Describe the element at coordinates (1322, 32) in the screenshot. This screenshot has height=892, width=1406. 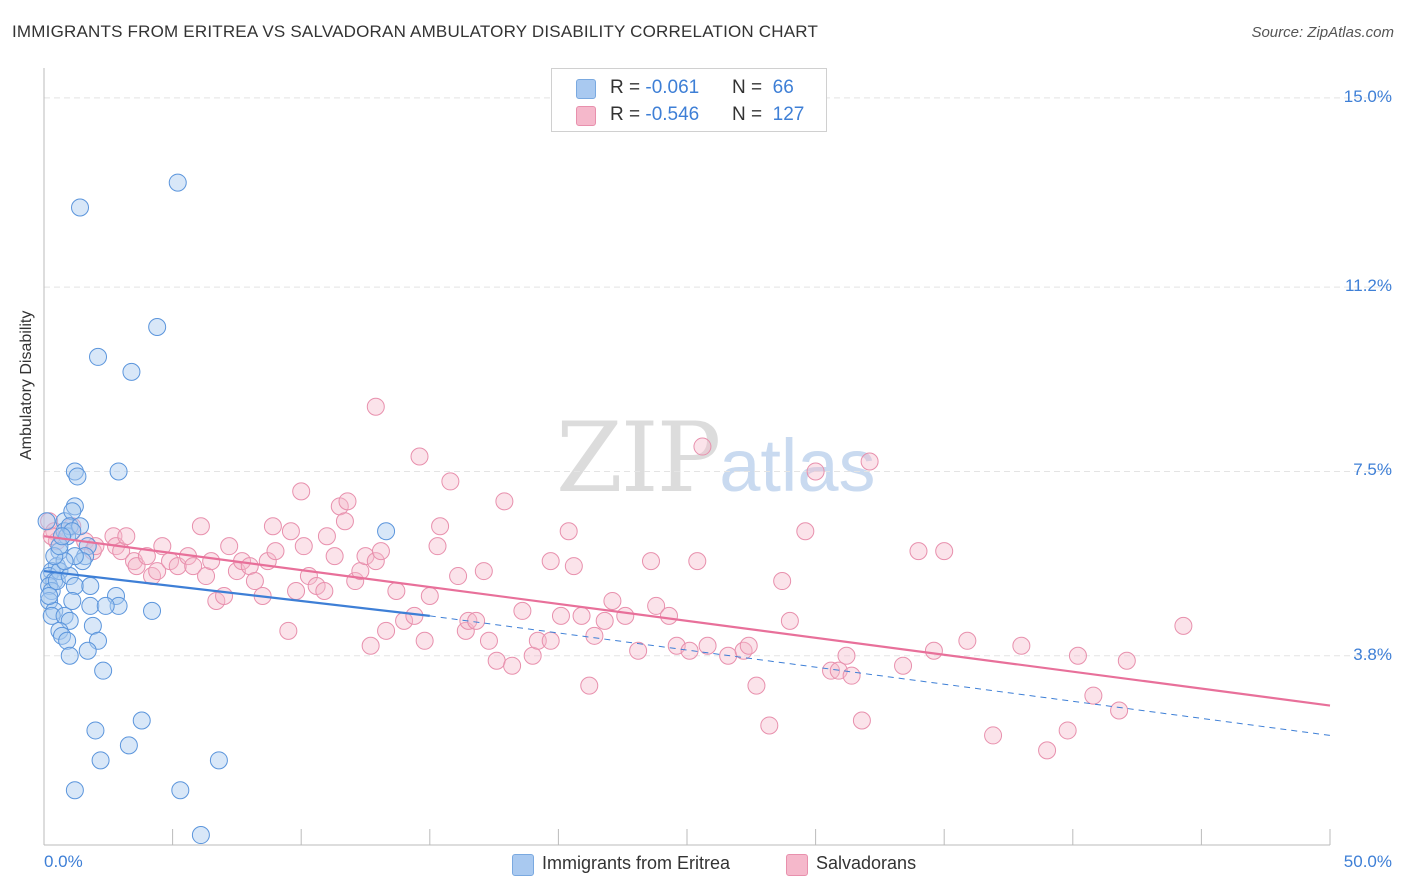
I see `chart-source: Source: ZipAtlas.com` at that location.